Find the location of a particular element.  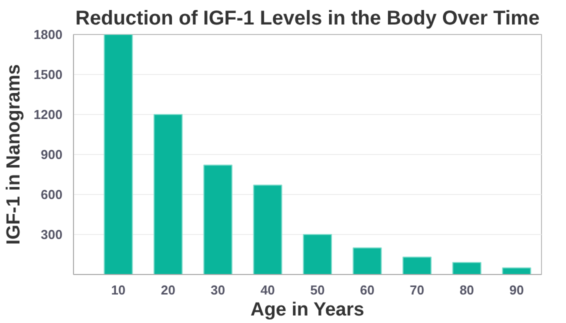

y-tick-label: 300 is located at coordinates (51, 234).